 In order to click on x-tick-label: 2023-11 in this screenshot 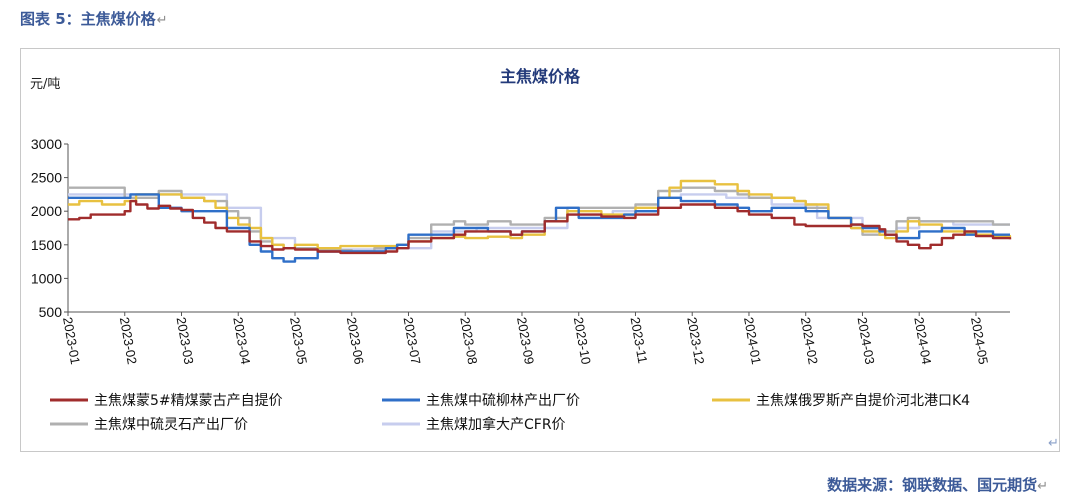, I will do `click(639, 340)`.